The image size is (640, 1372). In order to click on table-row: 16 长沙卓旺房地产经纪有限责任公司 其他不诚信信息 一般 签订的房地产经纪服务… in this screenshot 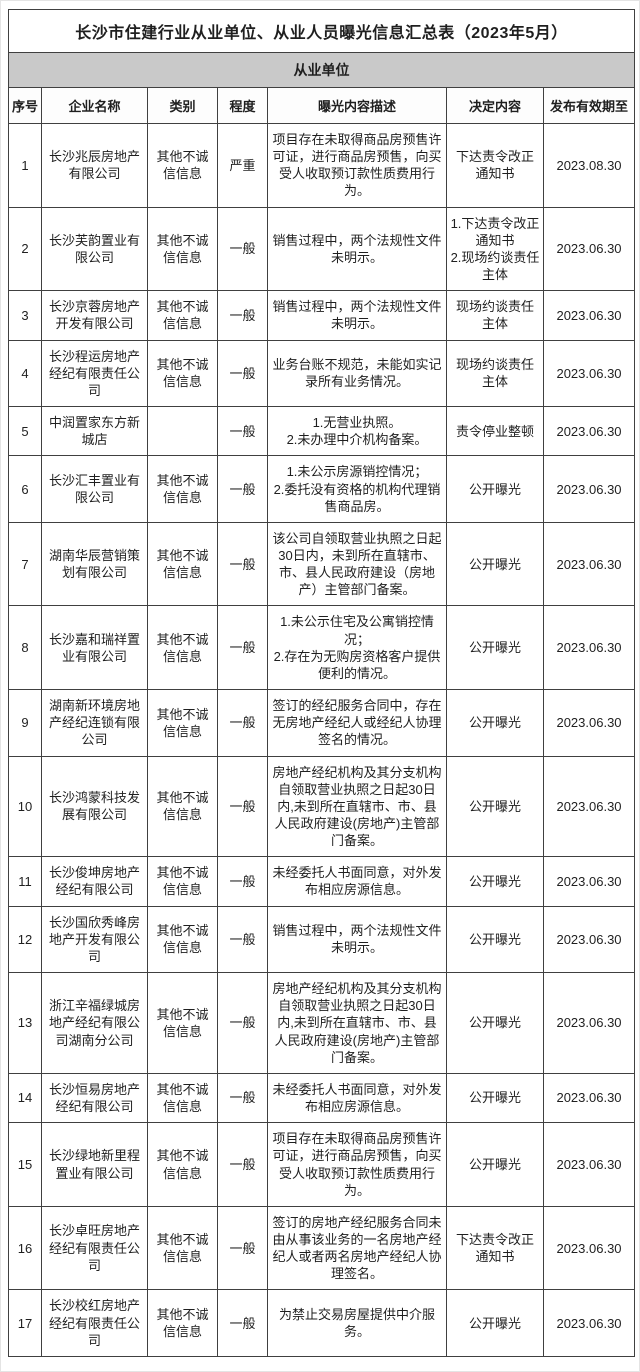, I will do `click(322, 1248)`.